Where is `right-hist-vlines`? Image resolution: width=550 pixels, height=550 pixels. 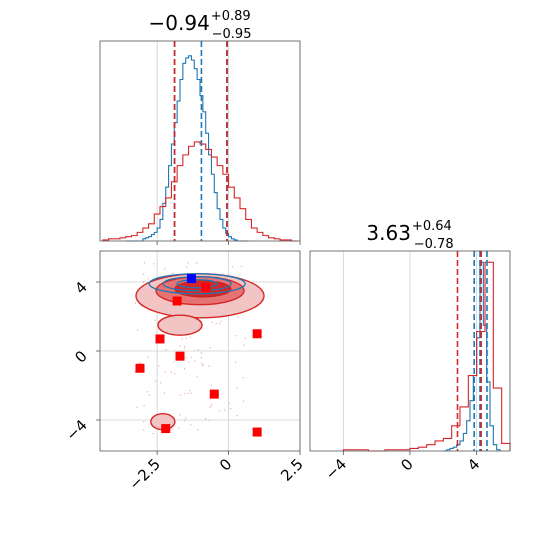
right-hist-vlines is located at coordinates (472, 351).